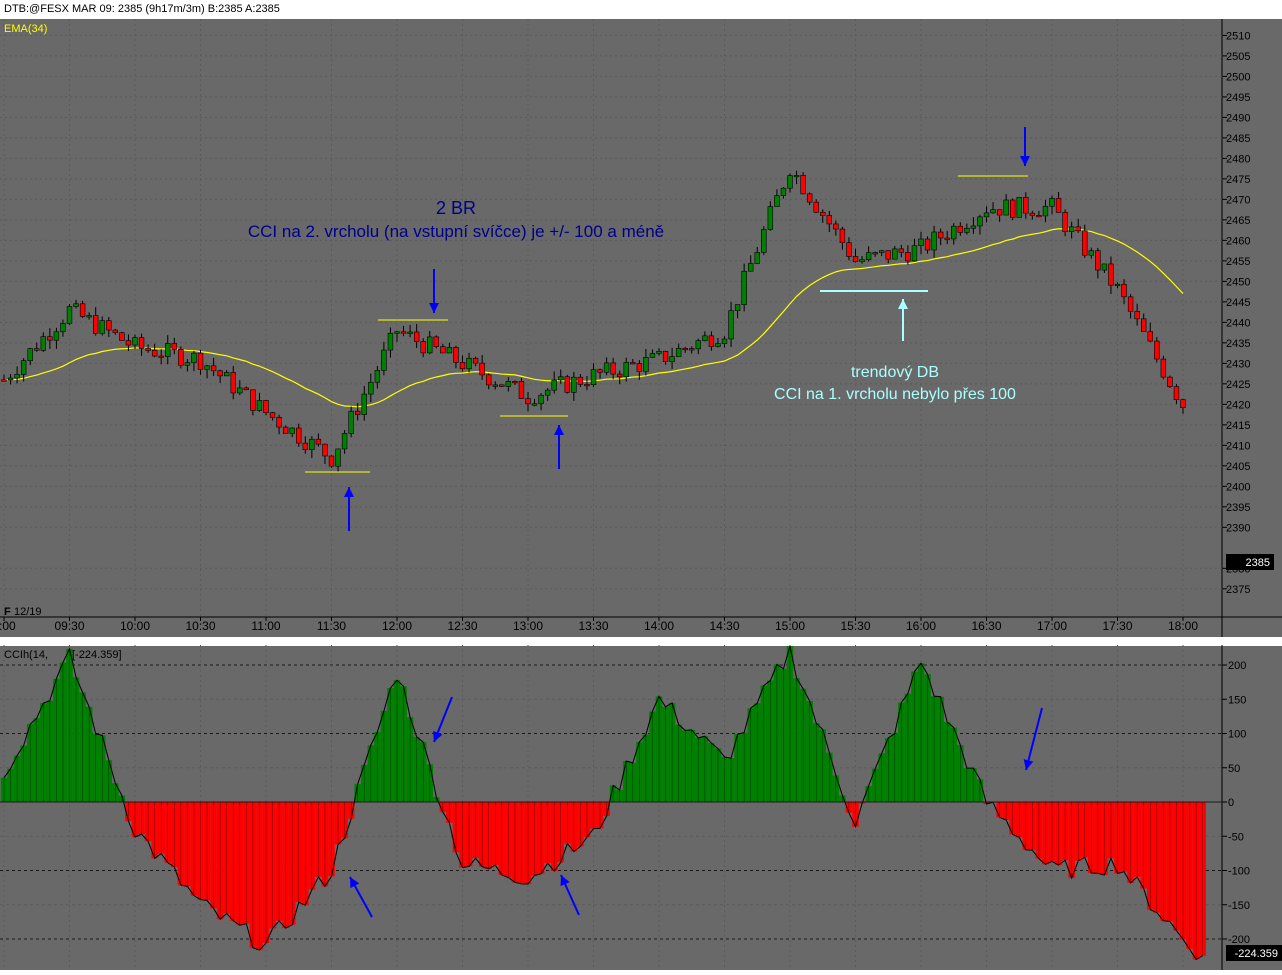 The width and height of the screenshot is (1282, 975). What do you see at coordinates (331, 626) in the screenshot?
I see `price-x-tick: 11:30` at bounding box center [331, 626].